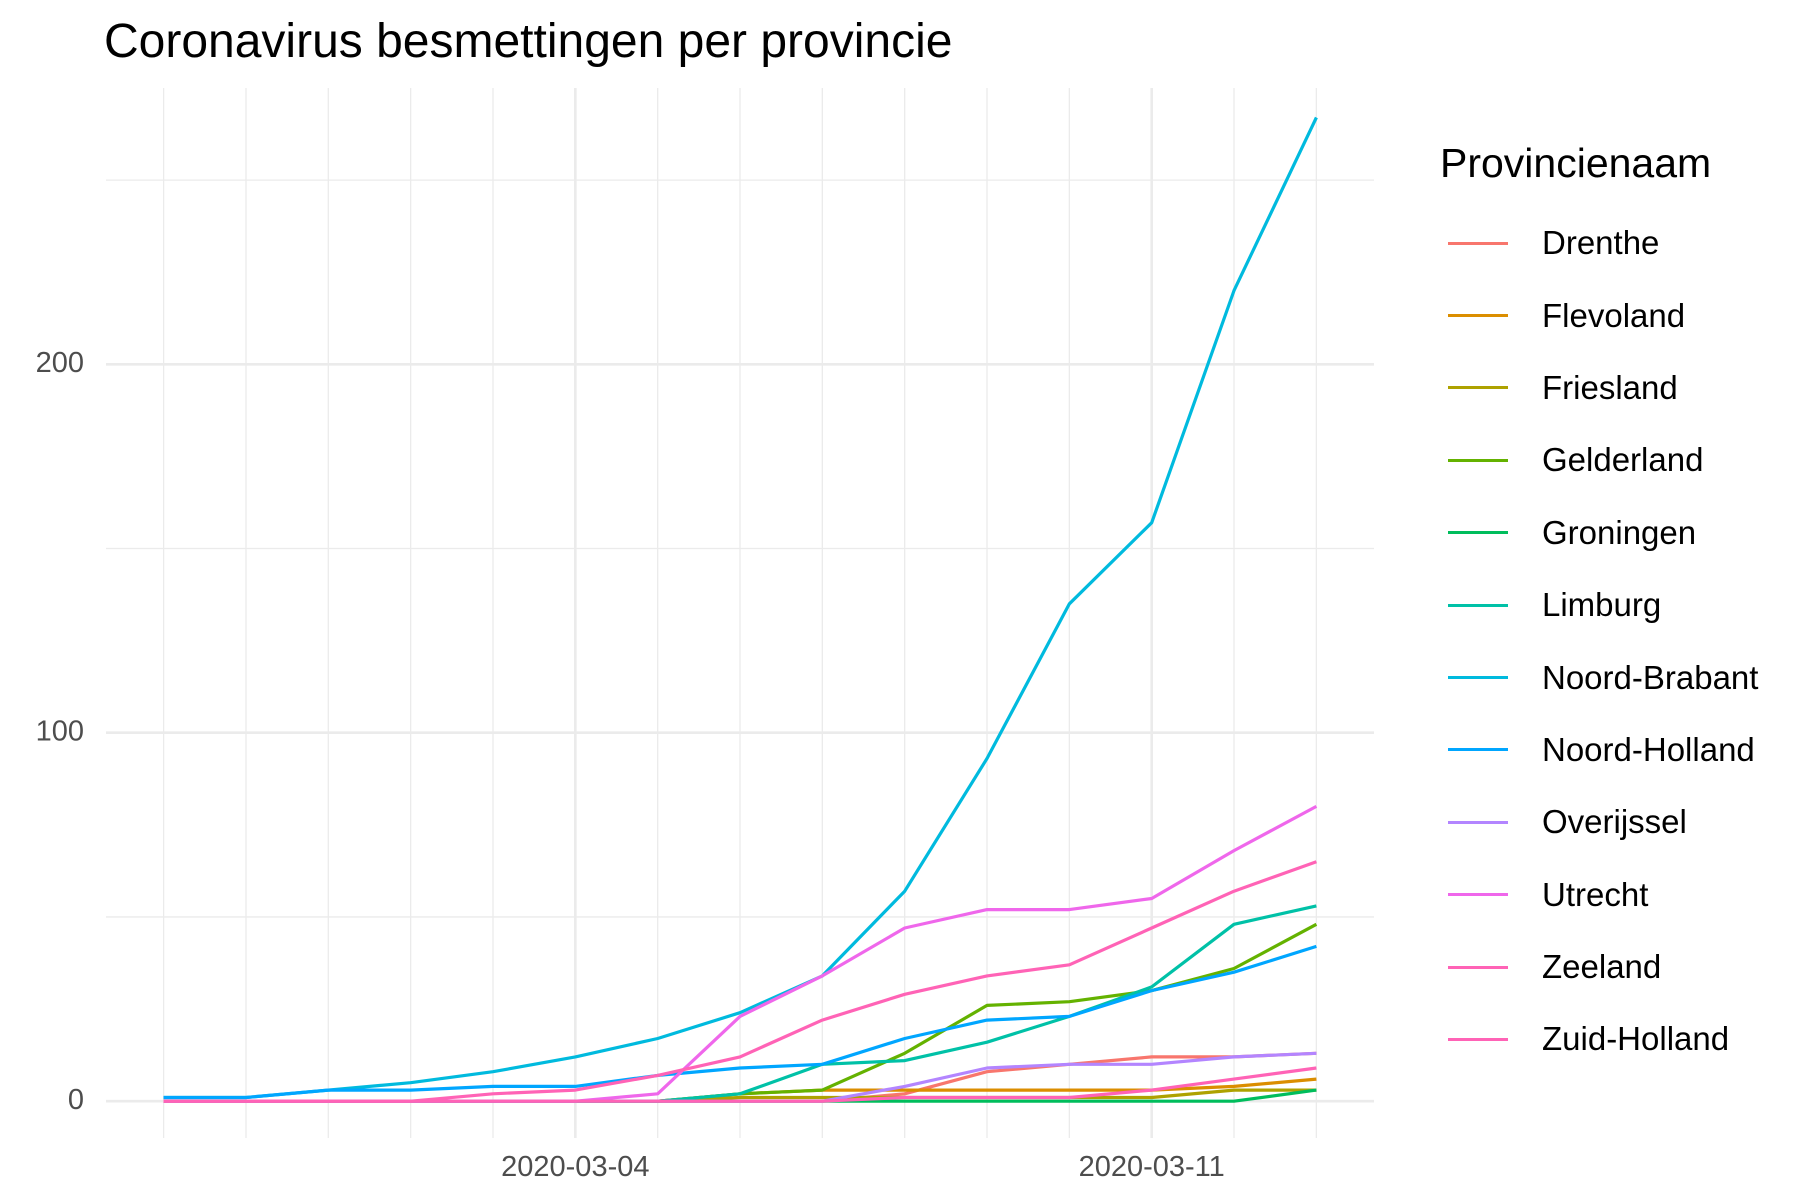  I want to click on legend-label: Noord-Holland, so click(1648, 749).